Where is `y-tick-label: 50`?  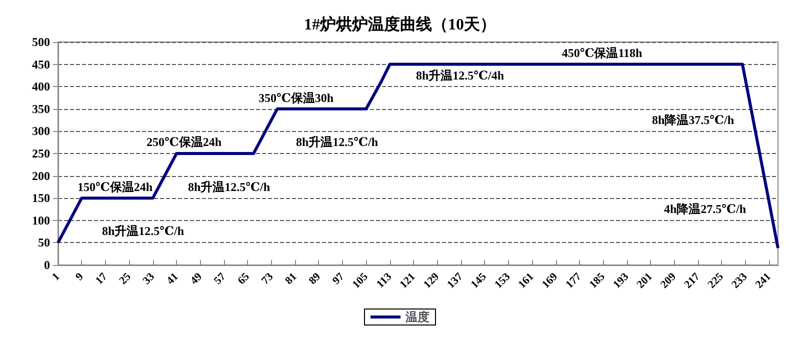
y-tick-label: 50 is located at coordinates (44, 243).